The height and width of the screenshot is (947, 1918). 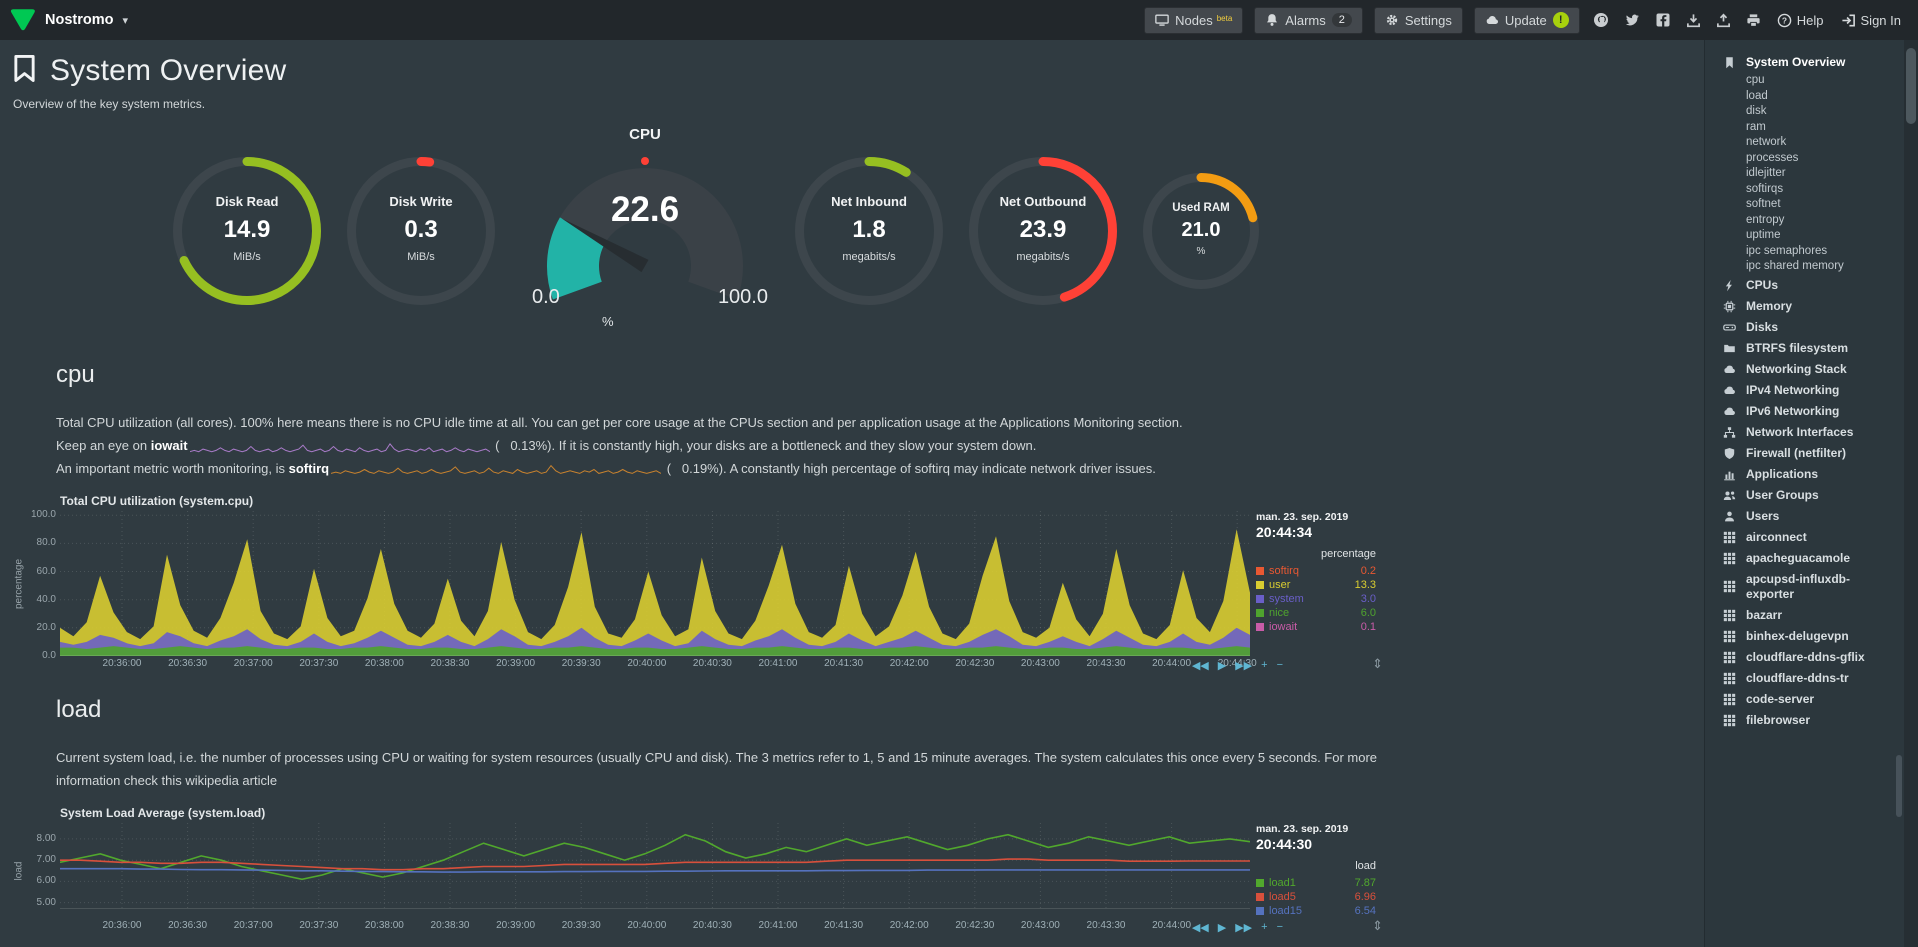 What do you see at coordinates (1772, 157) in the screenshot?
I see `sidebar-subitem-processes: processes` at bounding box center [1772, 157].